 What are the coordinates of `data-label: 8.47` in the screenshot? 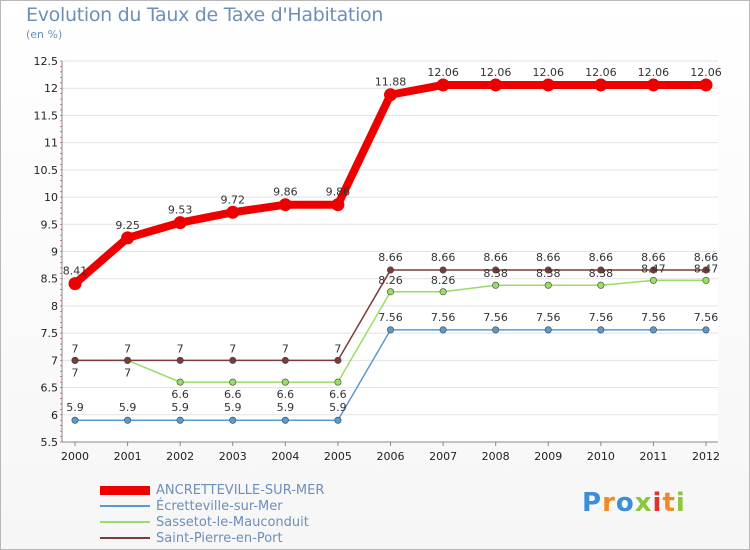 It's located at (706, 268).